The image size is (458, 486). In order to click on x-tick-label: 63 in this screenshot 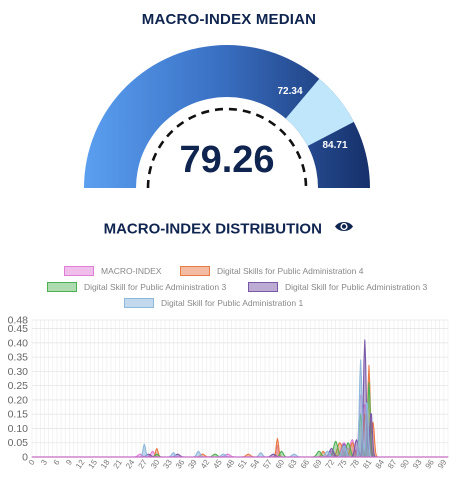, I will do `click(292, 464)`.